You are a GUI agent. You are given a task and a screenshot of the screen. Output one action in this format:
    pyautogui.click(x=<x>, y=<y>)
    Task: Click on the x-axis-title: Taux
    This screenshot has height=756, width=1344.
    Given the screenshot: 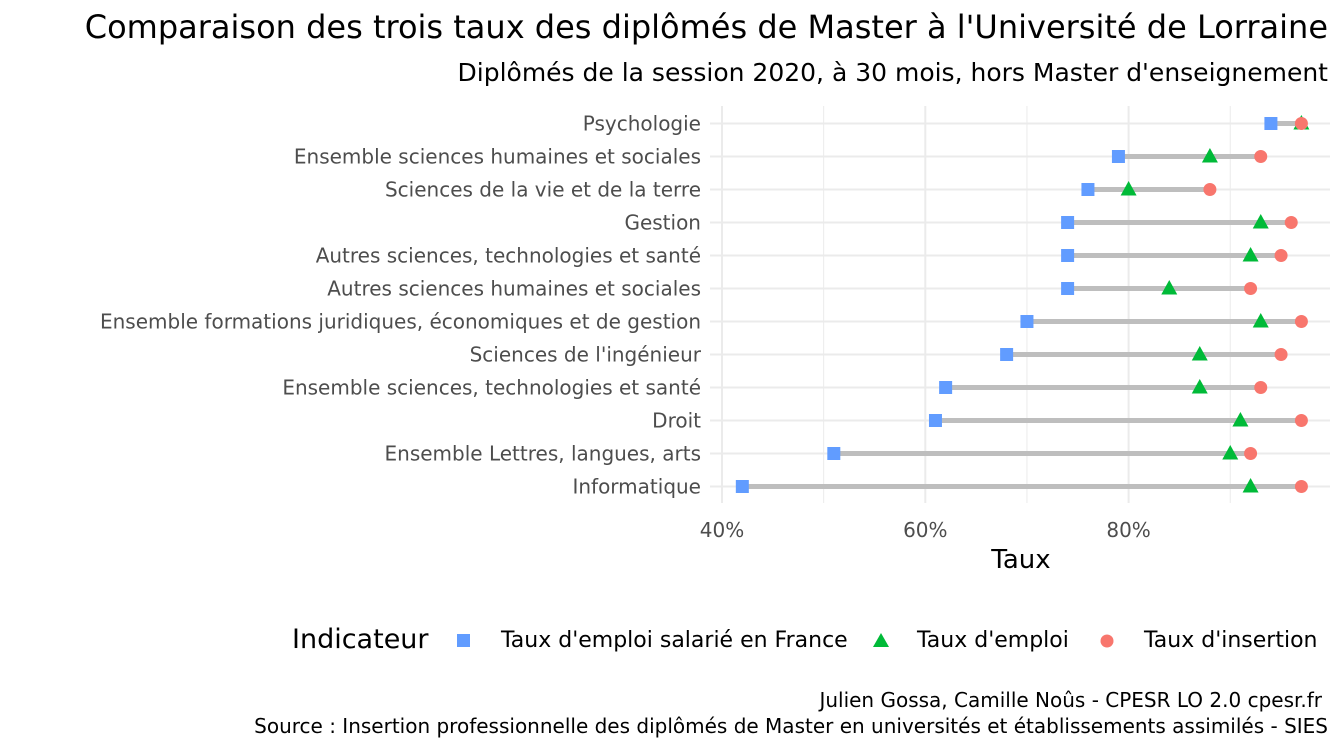 What is the action you would take?
    pyautogui.click(x=1020, y=560)
    